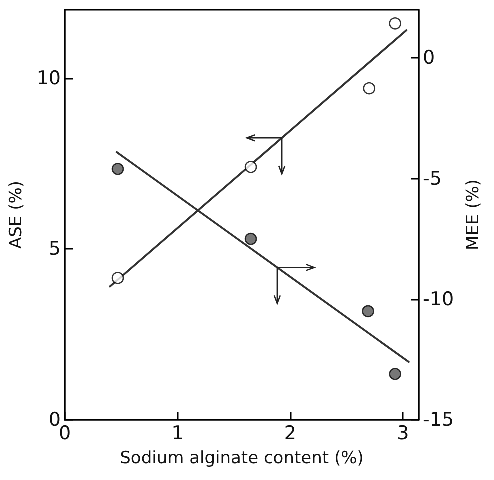  What do you see at coordinates (54, 420) in the screenshot?
I see `y-tick-label: 0` at bounding box center [54, 420].